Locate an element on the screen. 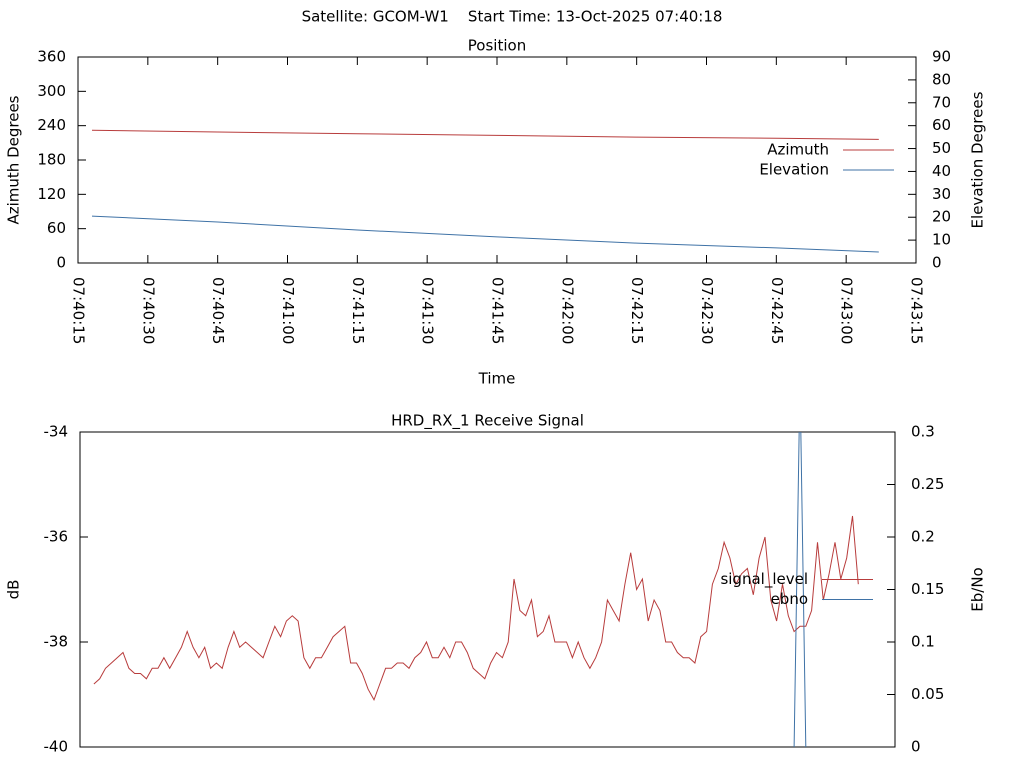  y2-tick-label: 30 is located at coordinates (941, 194).